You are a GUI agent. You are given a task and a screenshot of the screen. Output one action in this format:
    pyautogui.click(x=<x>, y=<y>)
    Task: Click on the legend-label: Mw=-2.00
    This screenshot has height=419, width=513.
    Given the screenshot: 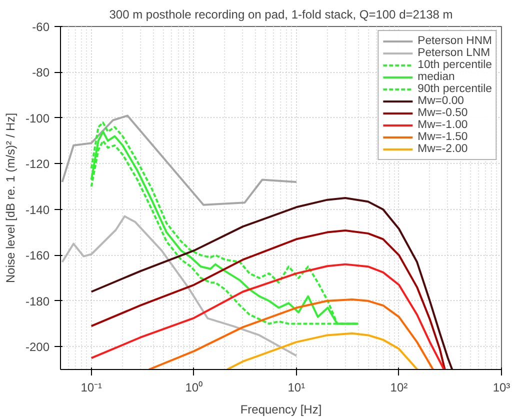 What is the action you would take?
    pyautogui.click(x=443, y=149)
    